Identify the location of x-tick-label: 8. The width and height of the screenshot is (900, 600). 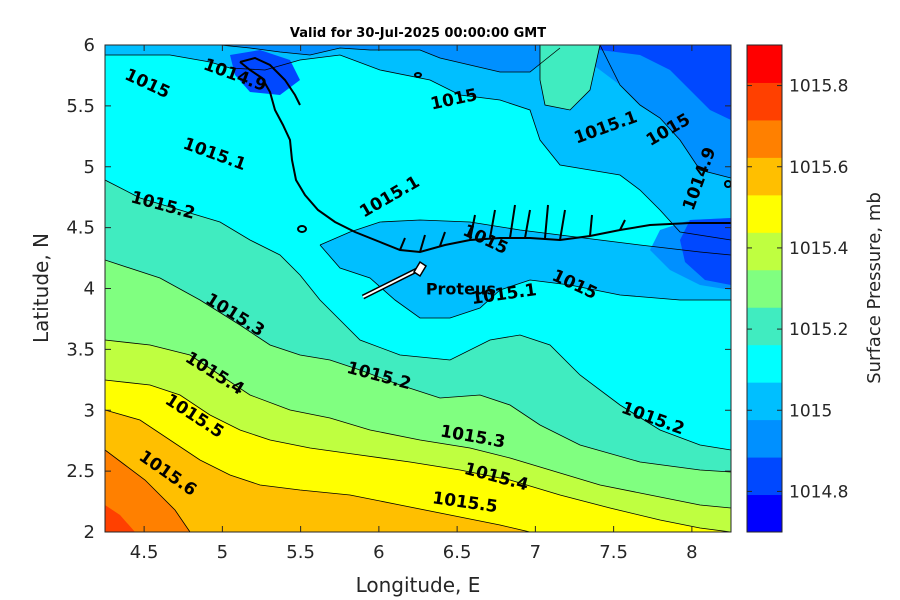
(691, 552).